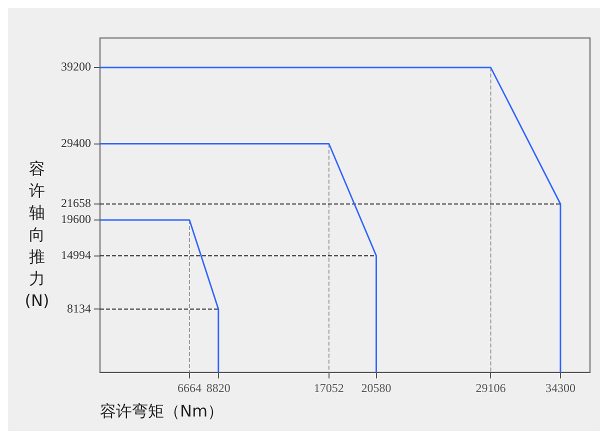 The height and width of the screenshot is (439, 608). I want to click on x-tick-label: 8820, so click(218, 387).